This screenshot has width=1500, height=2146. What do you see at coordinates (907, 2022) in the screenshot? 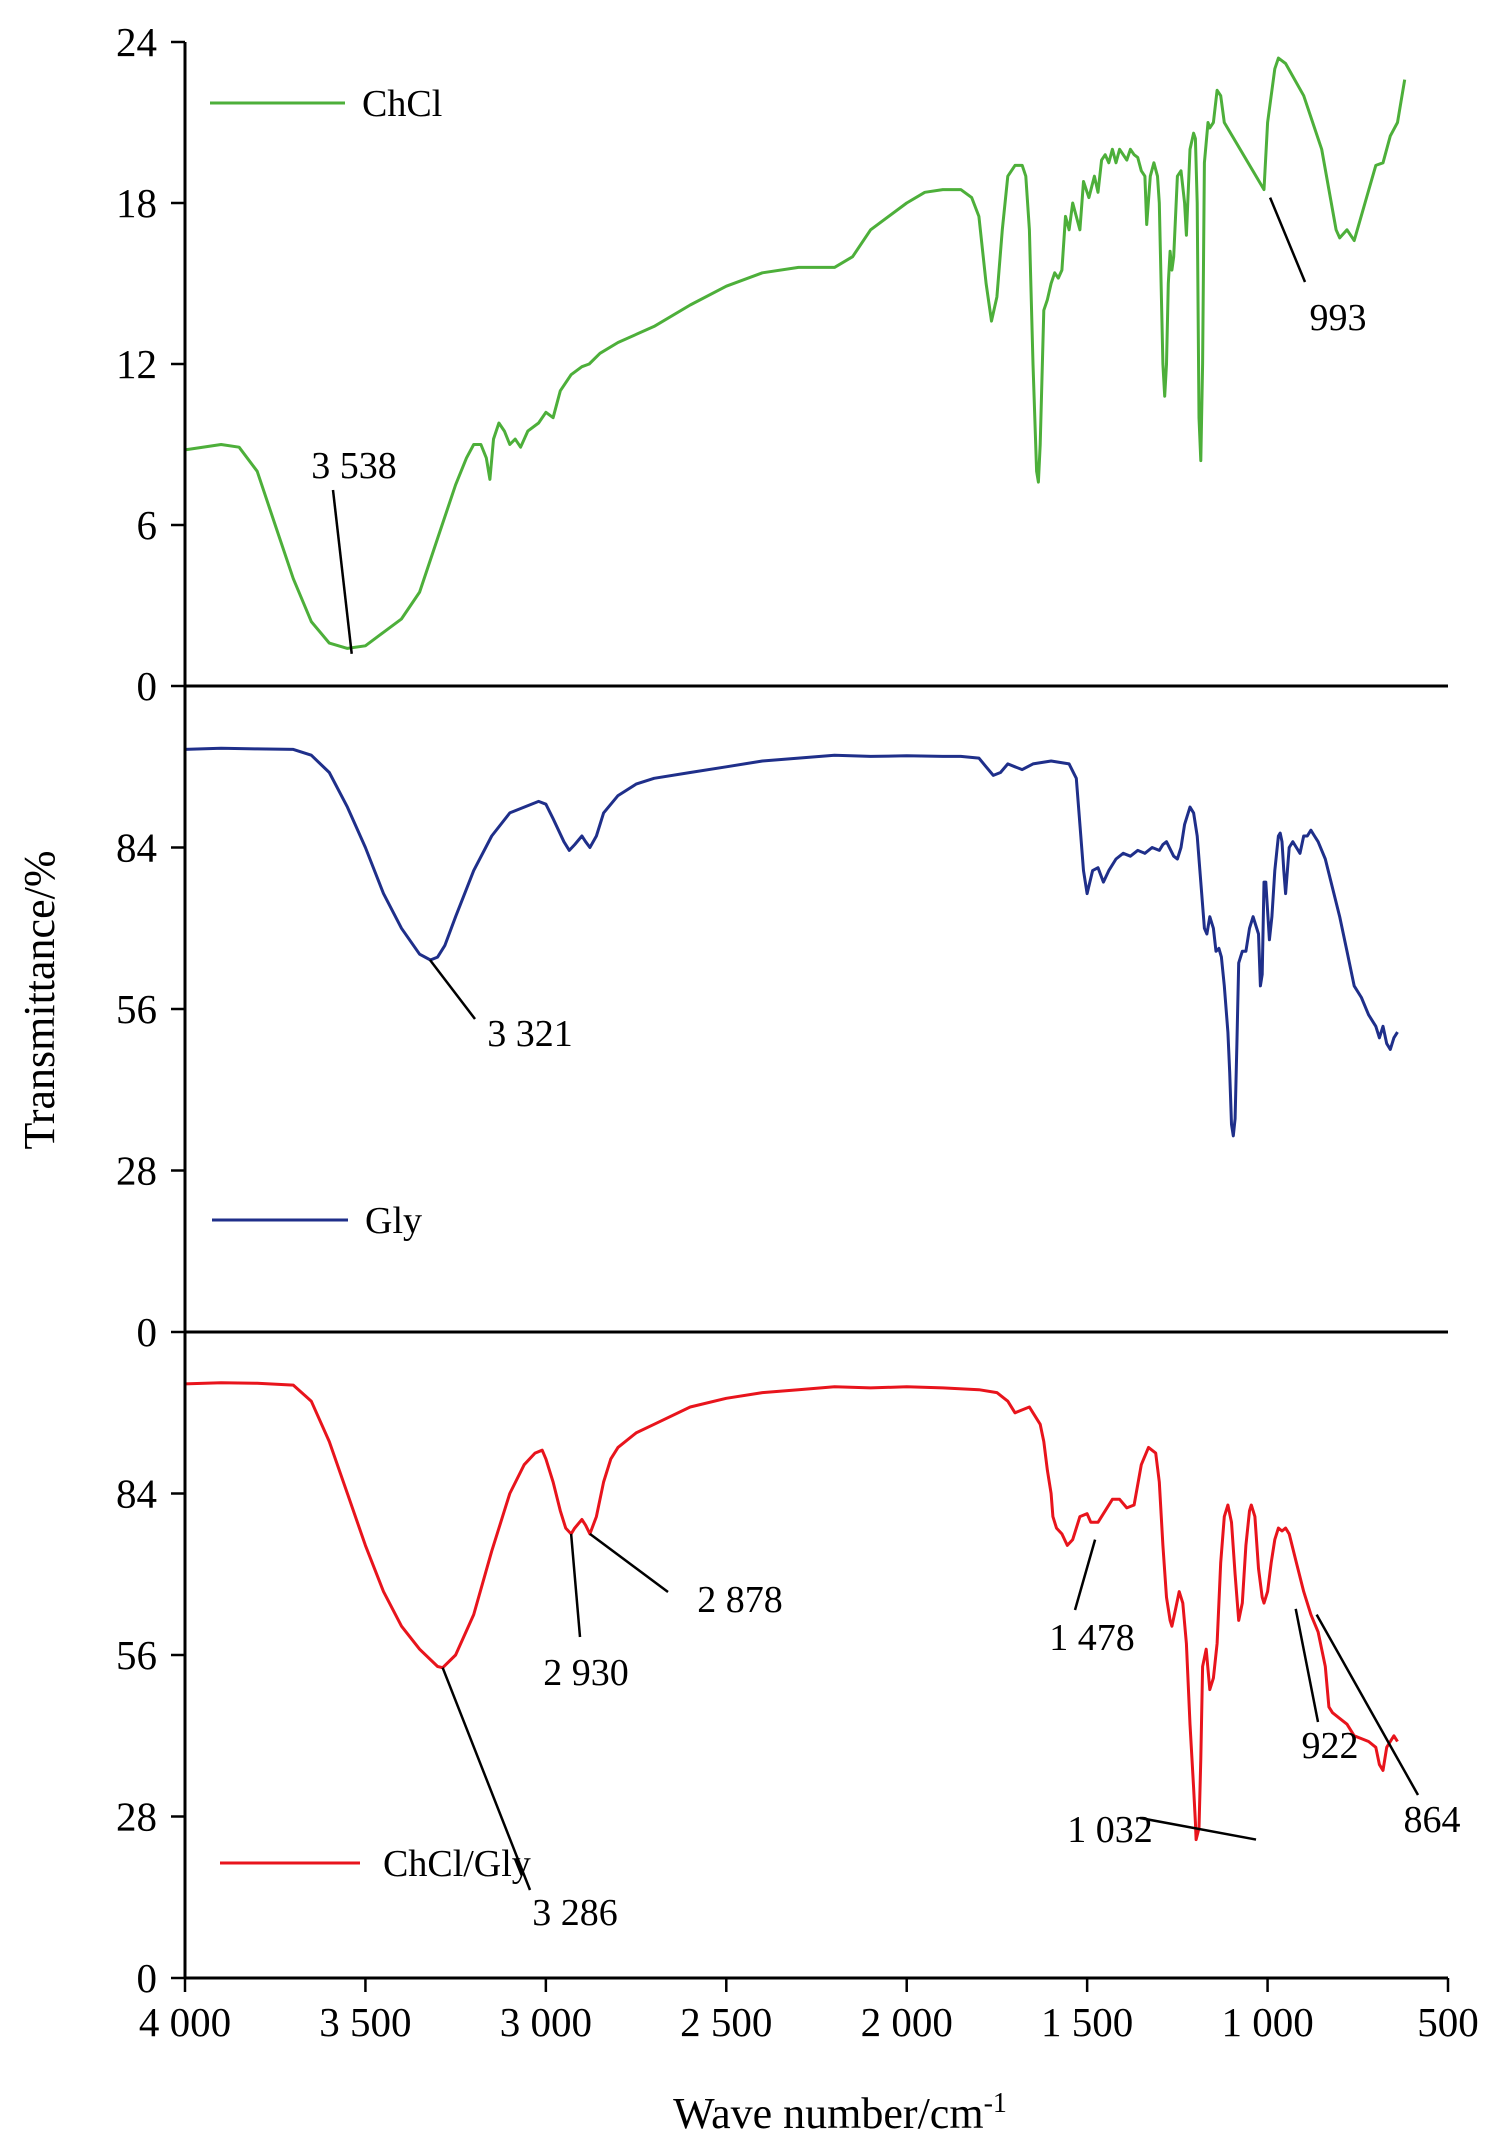
I see `x-tick-label: 2 000` at bounding box center [907, 2022].